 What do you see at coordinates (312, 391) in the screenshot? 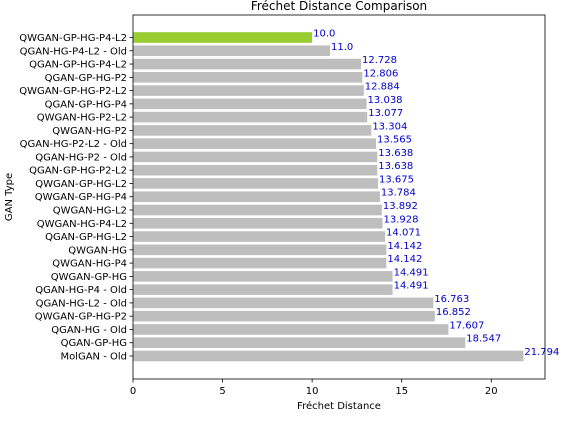
I see `x-tick-label: 10` at bounding box center [312, 391].